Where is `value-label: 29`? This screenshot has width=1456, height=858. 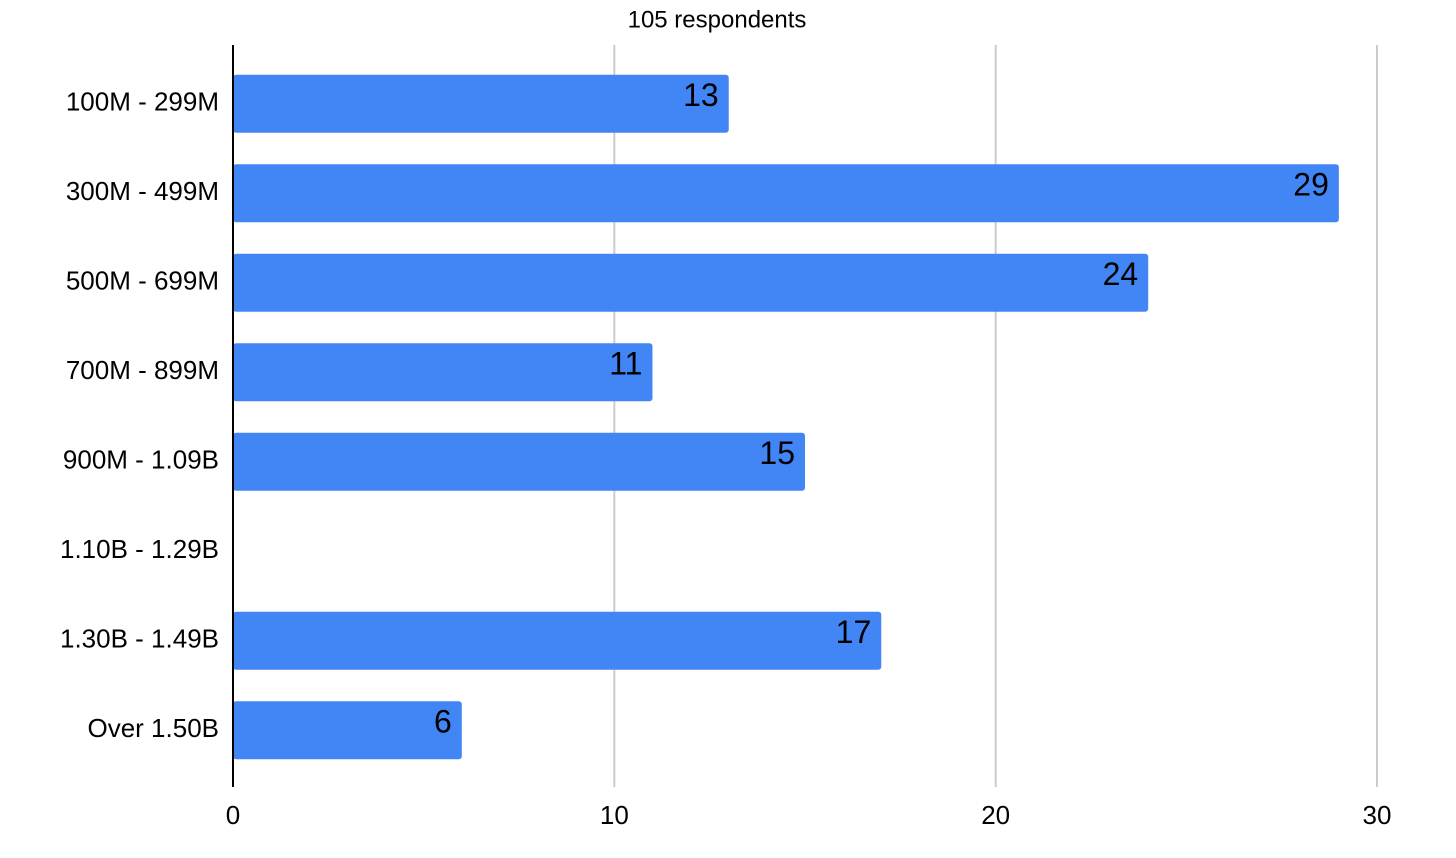 value-label: 29 is located at coordinates (1311, 185).